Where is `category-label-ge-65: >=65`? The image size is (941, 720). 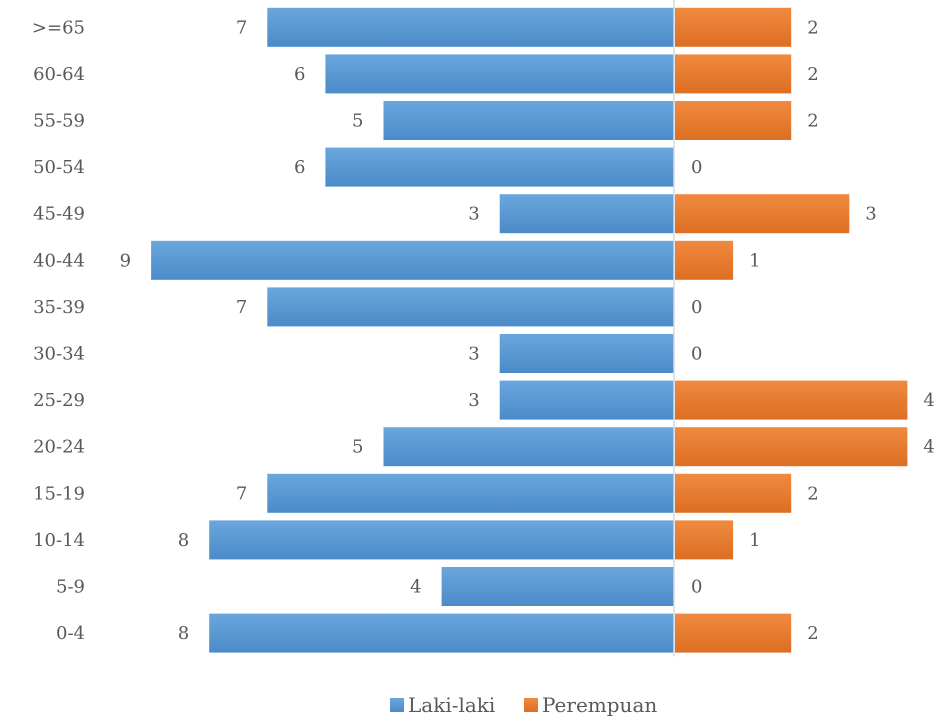
category-label-ge-65: >=65 is located at coordinates (58, 27).